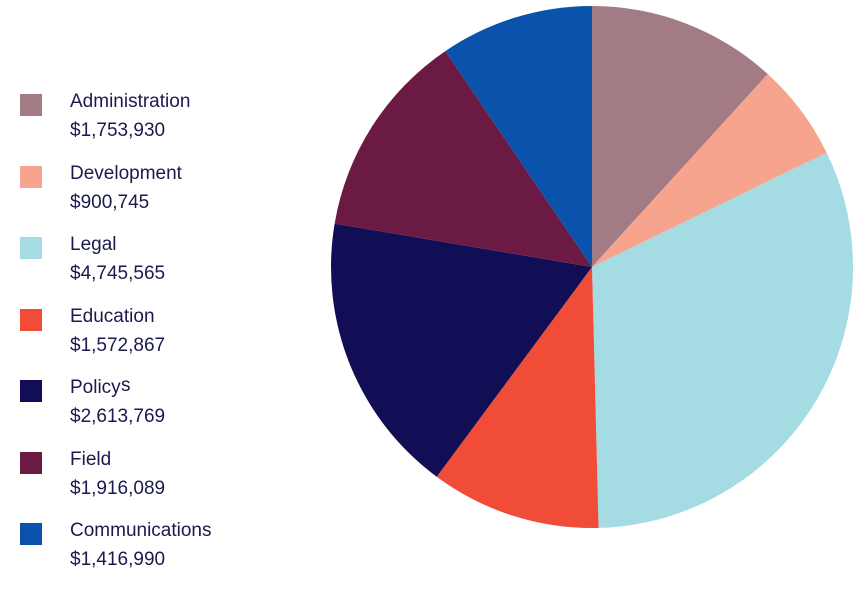 This screenshot has height=589, width=865. Describe the element at coordinates (31, 391) in the screenshot. I see `legend-swatch-policy` at that location.